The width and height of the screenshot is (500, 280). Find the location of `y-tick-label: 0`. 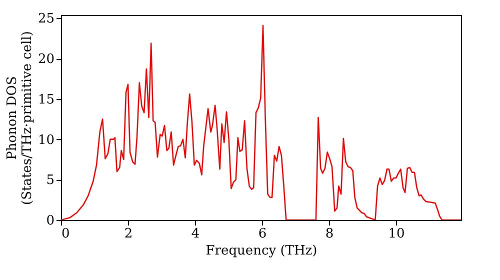

y-tick-label: 0 is located at coordinates (50, 221).